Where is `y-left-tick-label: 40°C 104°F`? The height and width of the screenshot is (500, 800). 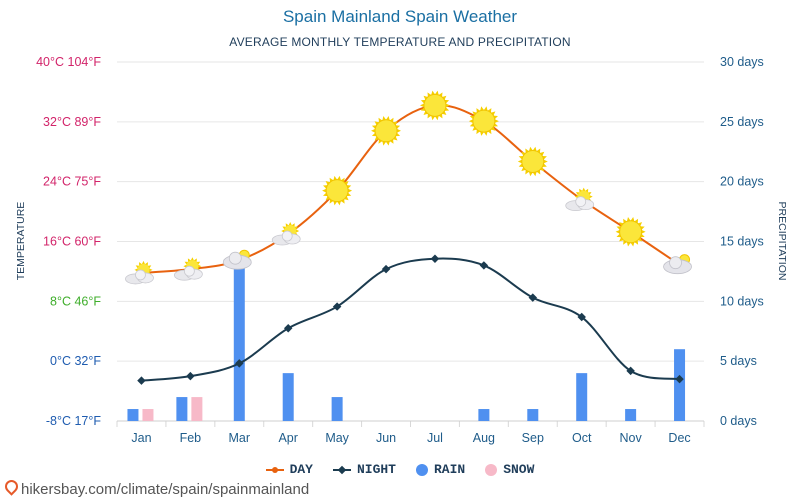
y-left-tick-label: 40°C 104°F is located at coordinates (68, 62).